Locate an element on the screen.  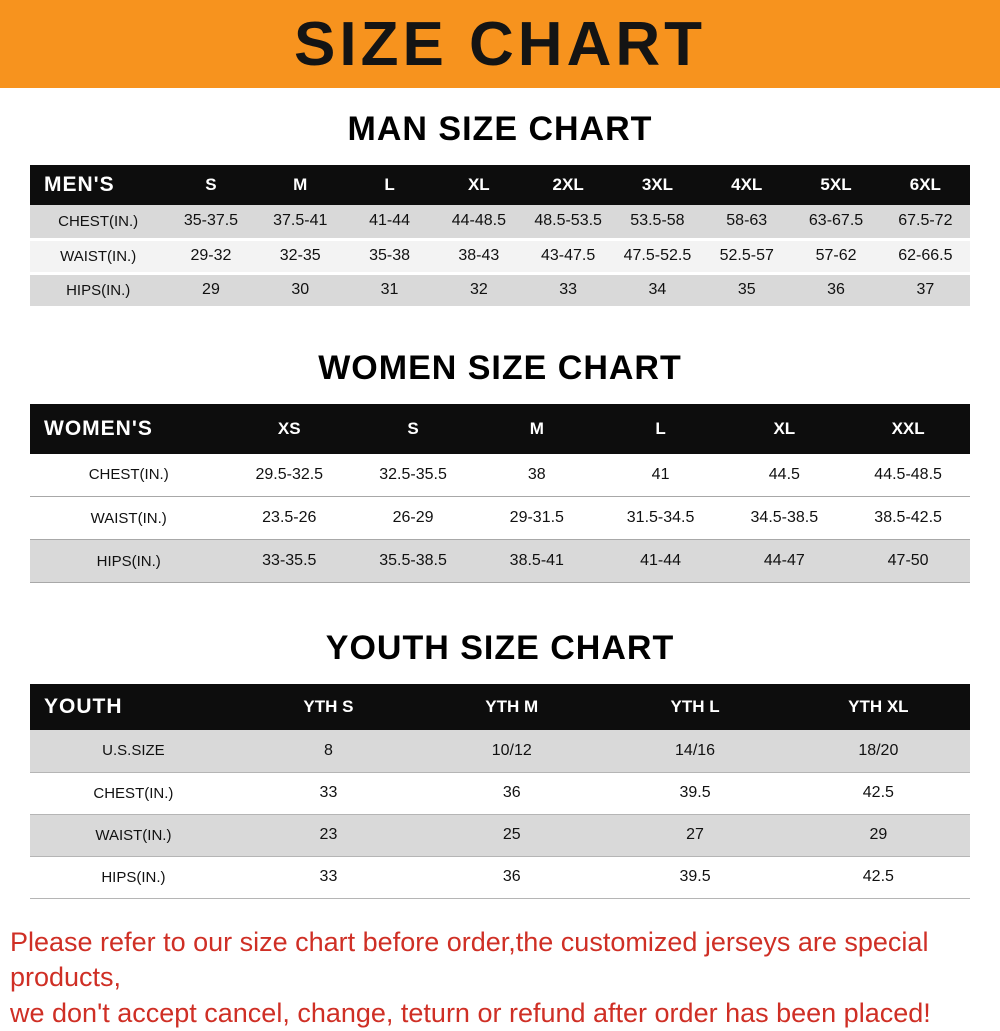
table-cell: 33-35.5 is located at coordinates (289, 561).